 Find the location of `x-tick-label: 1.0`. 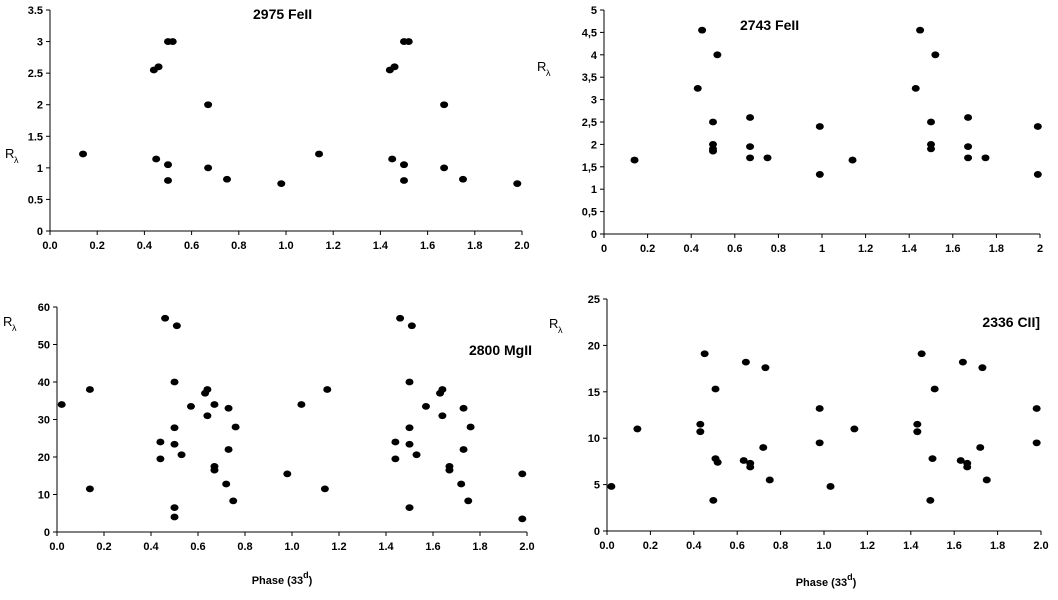

x-tick-label: 1.0 is located at coordinates (823, 546).